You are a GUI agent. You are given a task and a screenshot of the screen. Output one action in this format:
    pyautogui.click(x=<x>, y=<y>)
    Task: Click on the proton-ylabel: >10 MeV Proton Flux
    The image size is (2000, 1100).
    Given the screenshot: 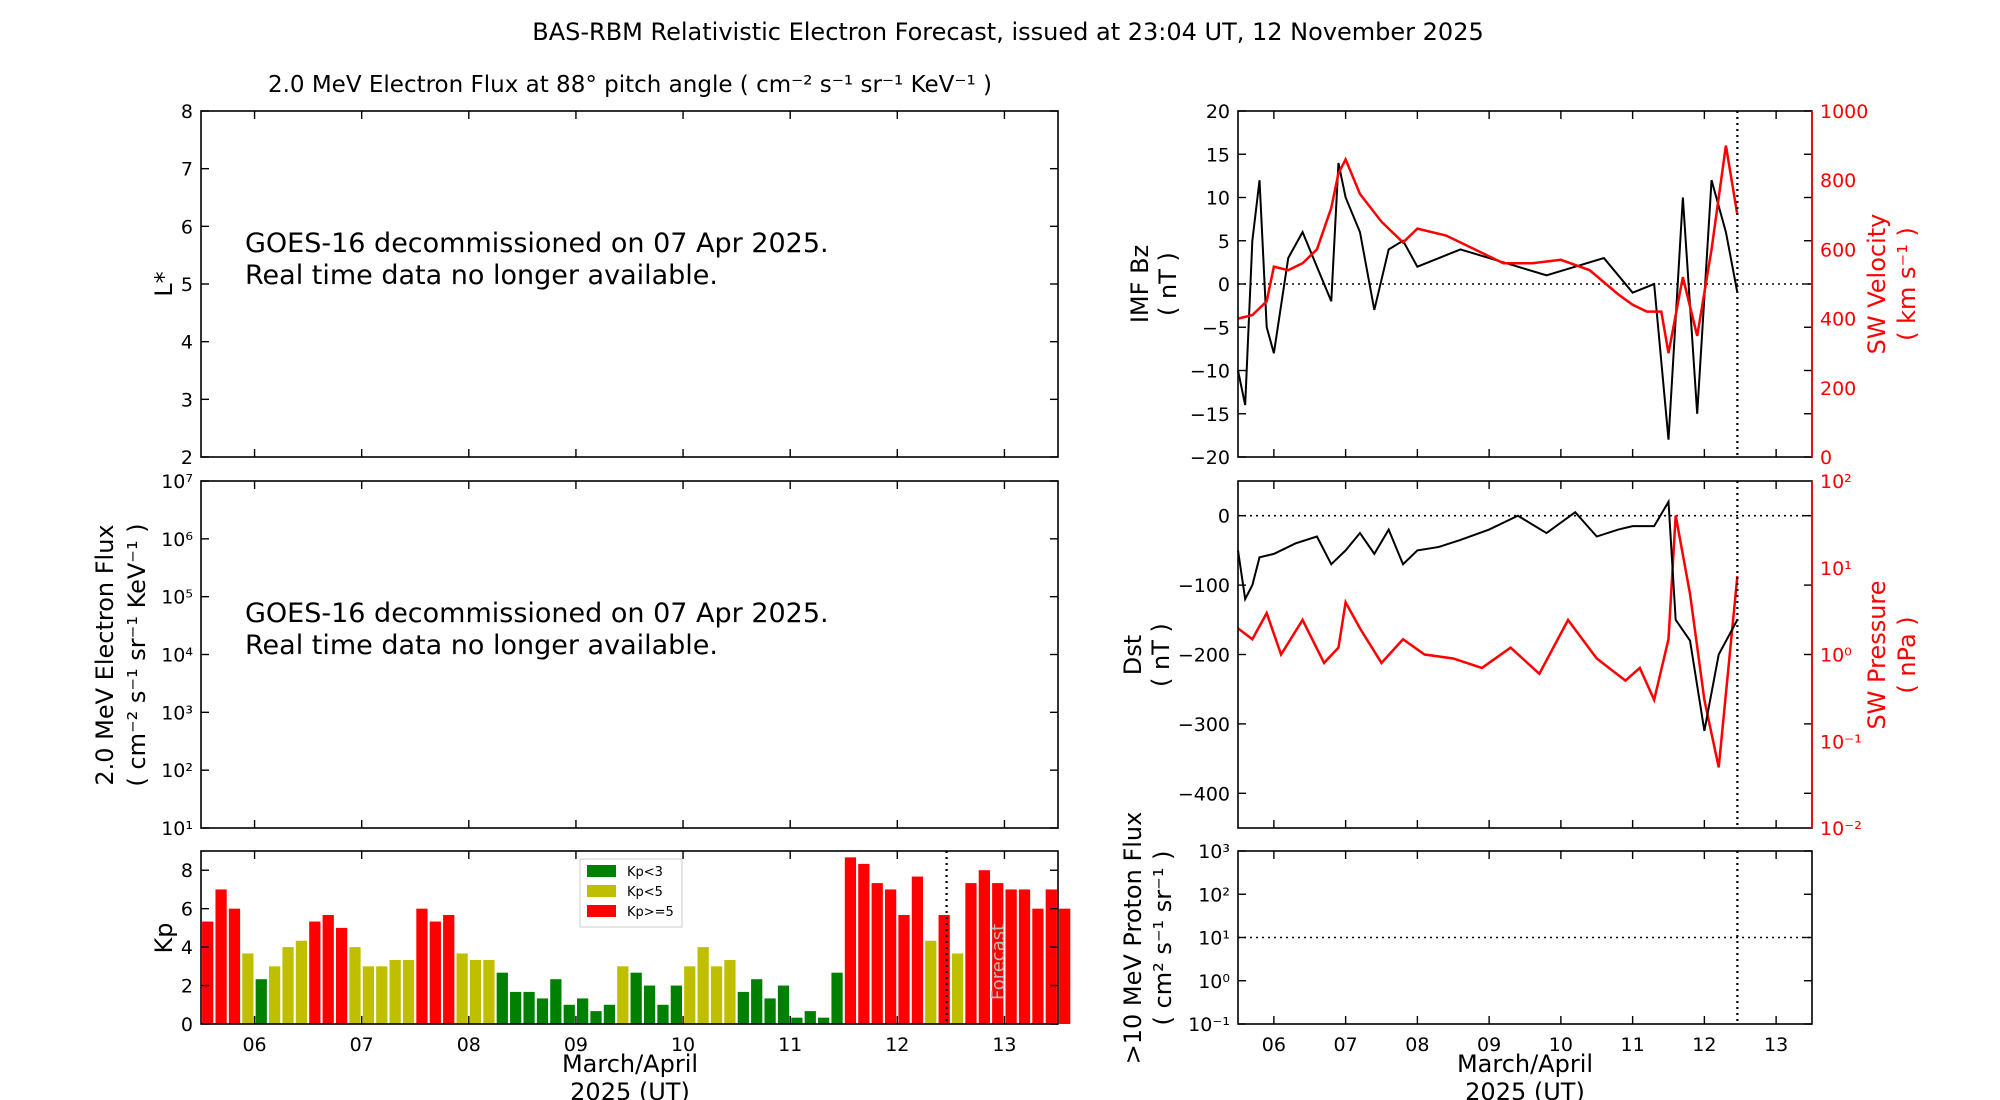 What is the action you would take?
    pyautogui.click(x=1133, y=938)
    